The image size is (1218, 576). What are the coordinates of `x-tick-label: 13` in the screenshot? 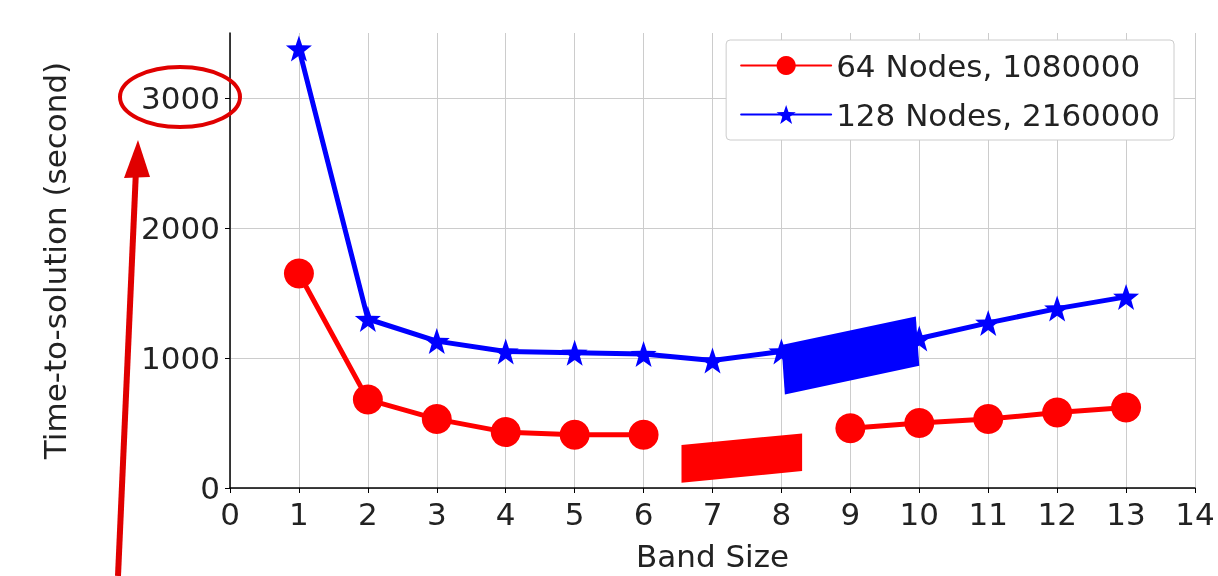 It's located at (1126, 513).